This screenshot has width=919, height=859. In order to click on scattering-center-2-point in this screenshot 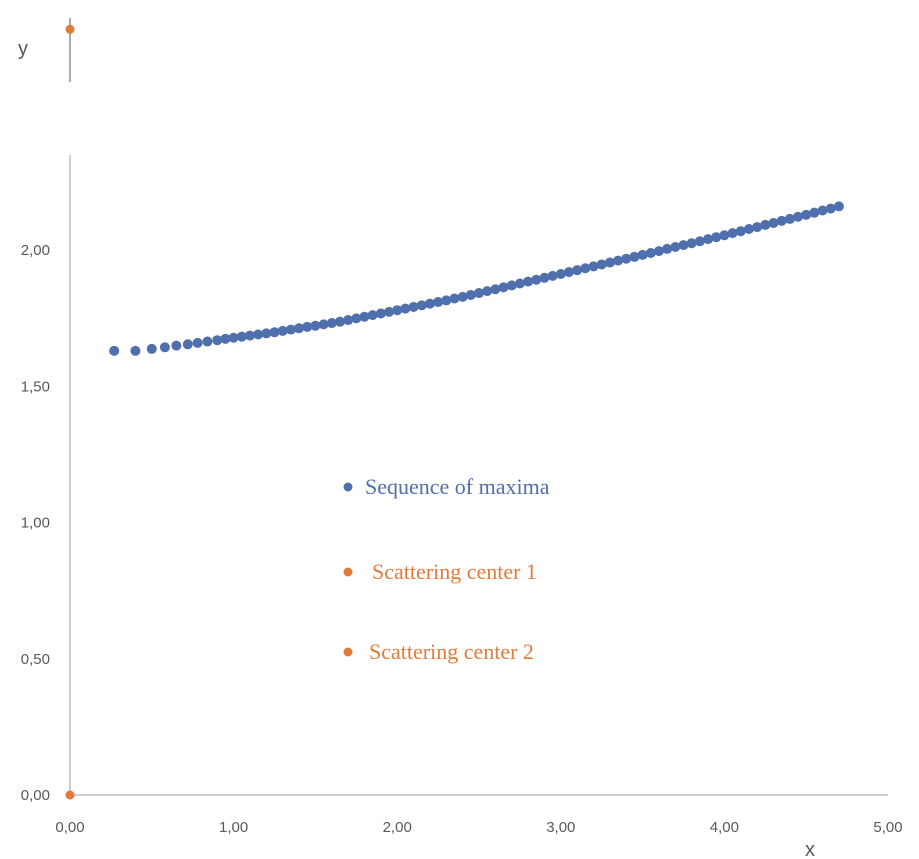, I will do `click(70, 795)`.